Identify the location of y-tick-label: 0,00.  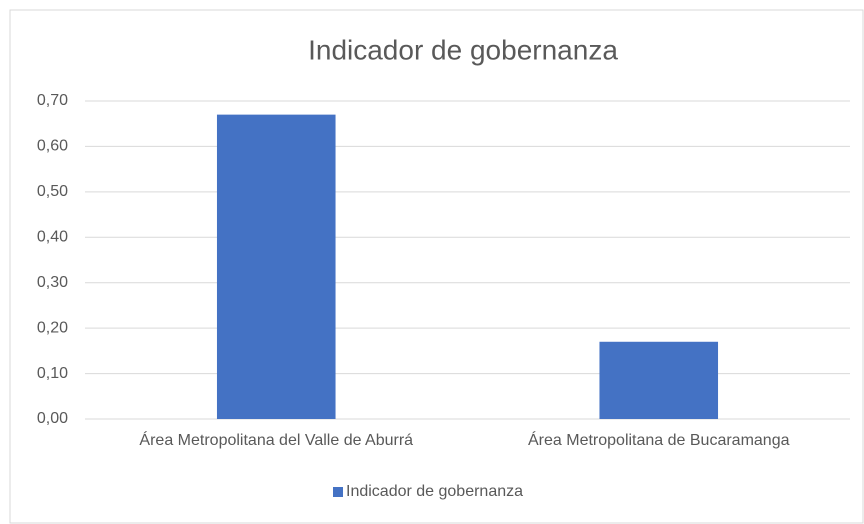
(52, 418).